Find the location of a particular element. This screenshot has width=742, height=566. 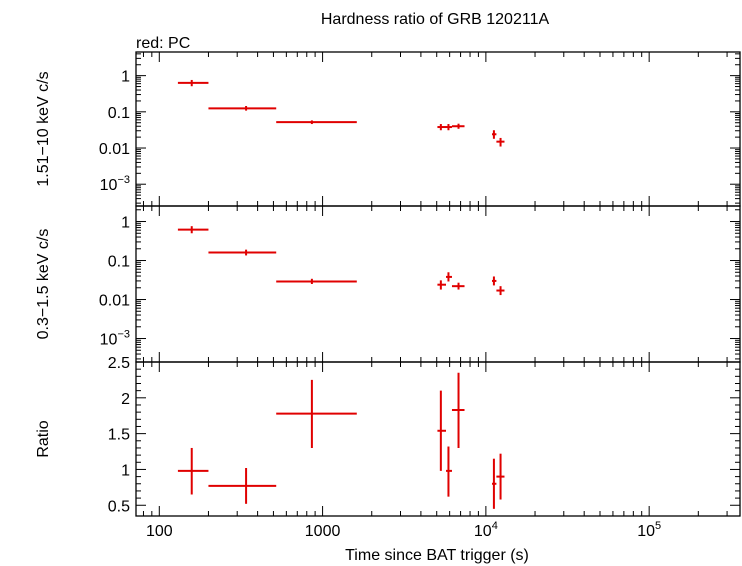

y-axis-label-1: 1.51−10 keV c/s is located at coordinates (43, 128).